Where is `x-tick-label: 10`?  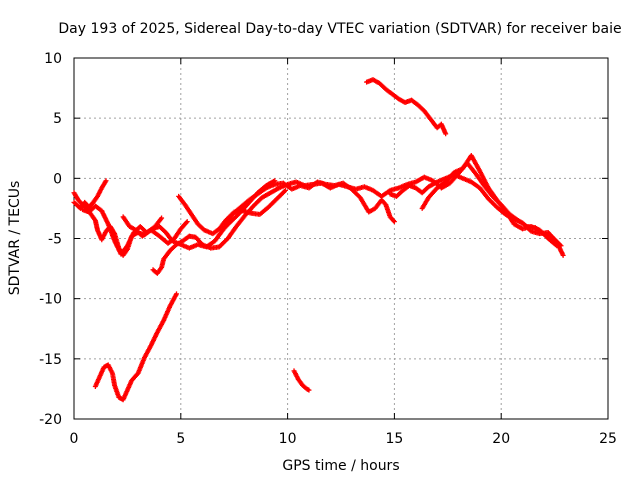
x-tick-label: 10 is located at coordinates (288, 439).